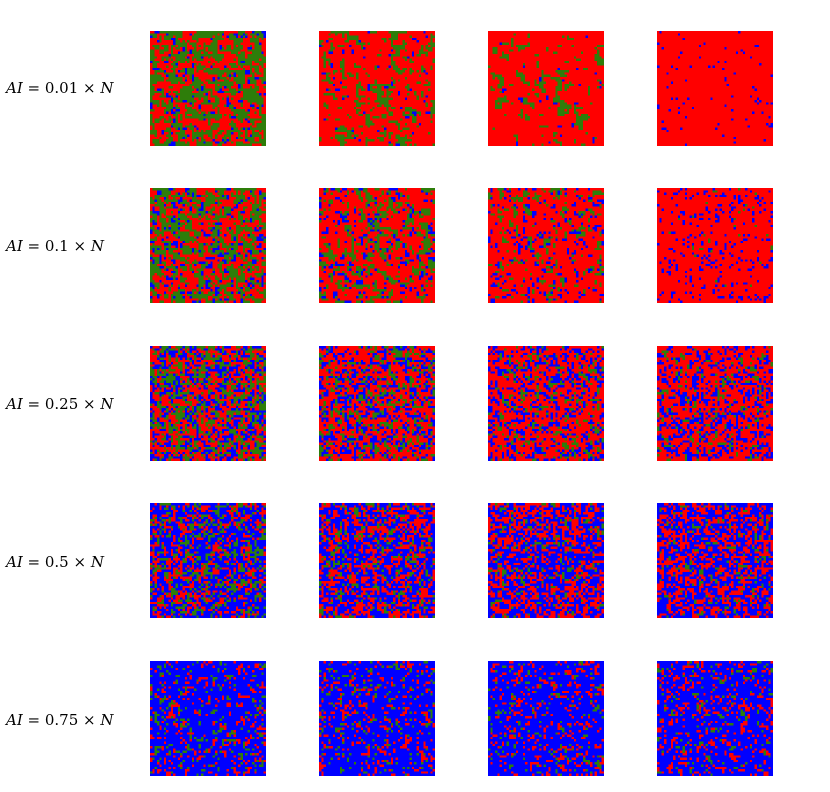  I want to click on lattice-panel-r2-c3, so click(715, 403).